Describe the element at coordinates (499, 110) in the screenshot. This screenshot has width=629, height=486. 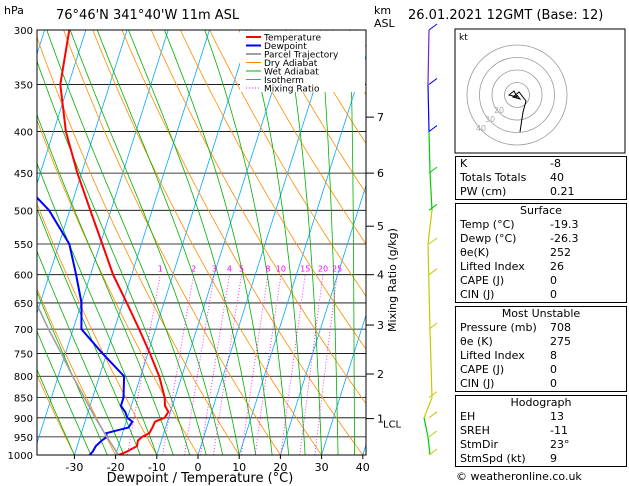
I see `hodograph-ring-label: 20` at that location.